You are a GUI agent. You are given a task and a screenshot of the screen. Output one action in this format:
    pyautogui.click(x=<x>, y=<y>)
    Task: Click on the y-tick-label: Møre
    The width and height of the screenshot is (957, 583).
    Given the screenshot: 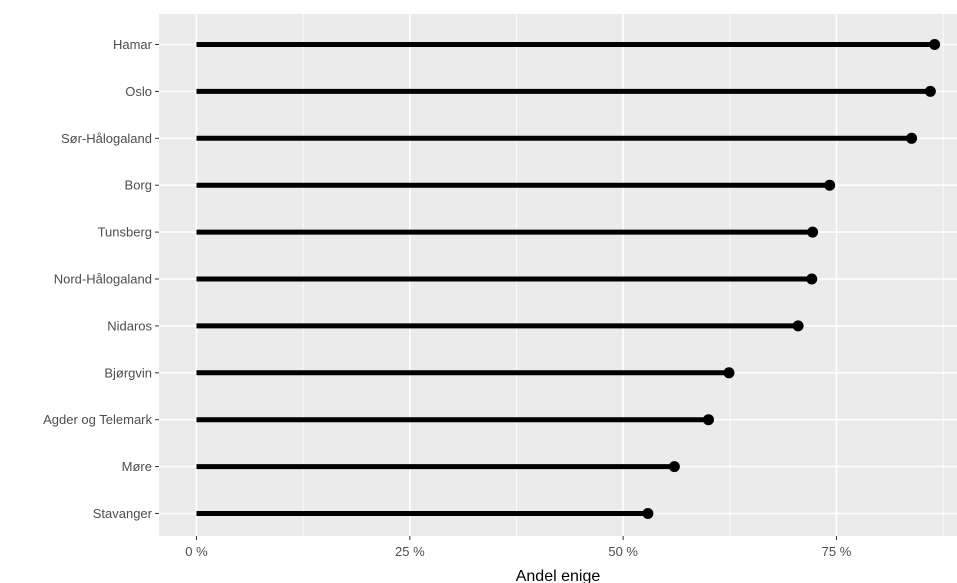 What is the action you would take?
    pyautogui.click(x=137, y=466)
    